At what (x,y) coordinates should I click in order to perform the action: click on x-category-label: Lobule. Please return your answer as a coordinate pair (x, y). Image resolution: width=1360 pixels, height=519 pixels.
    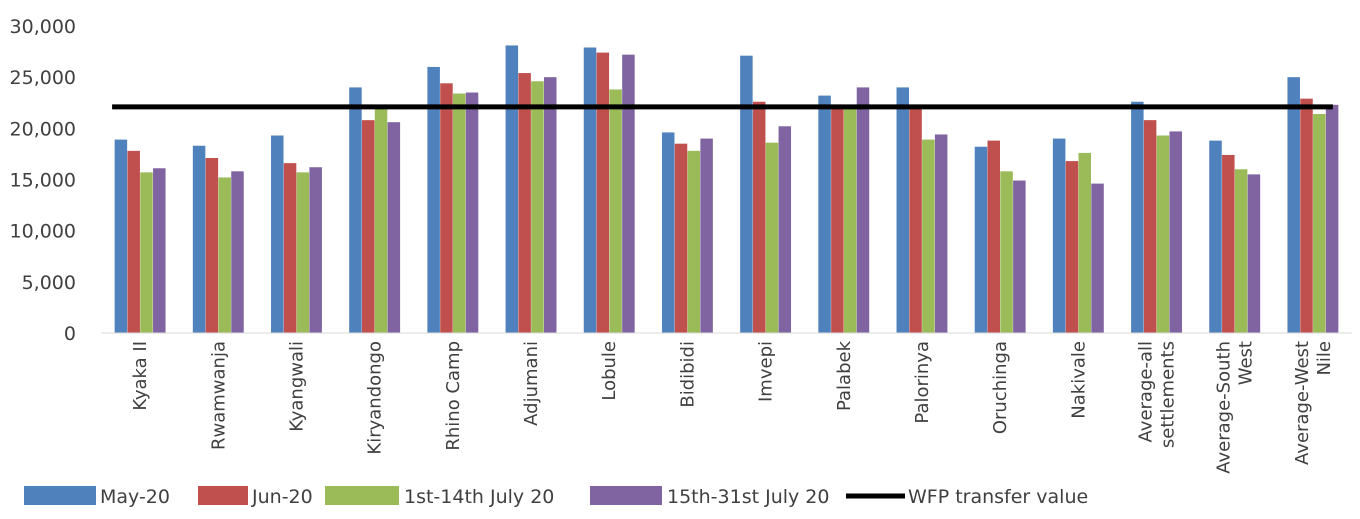
    Looking at the image, I should click on (609, 371).